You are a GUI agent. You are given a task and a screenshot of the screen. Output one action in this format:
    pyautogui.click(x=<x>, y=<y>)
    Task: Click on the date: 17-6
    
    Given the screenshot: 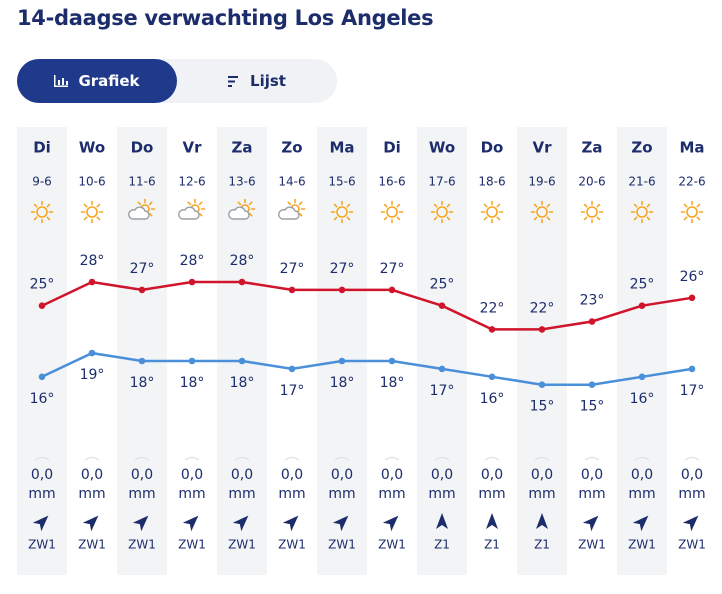 What is the action you would take?
    pyautogui.click(x=441, y=182)
    